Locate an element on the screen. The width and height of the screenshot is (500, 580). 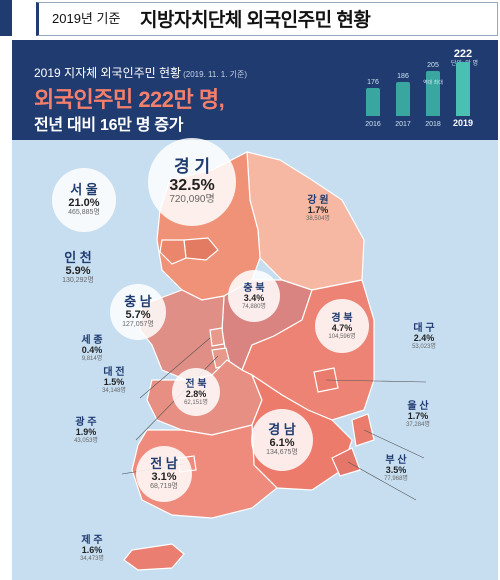
label-gyeongbuk: 경 북 4.7% 104,596명 is located at coordinates (342, 326).